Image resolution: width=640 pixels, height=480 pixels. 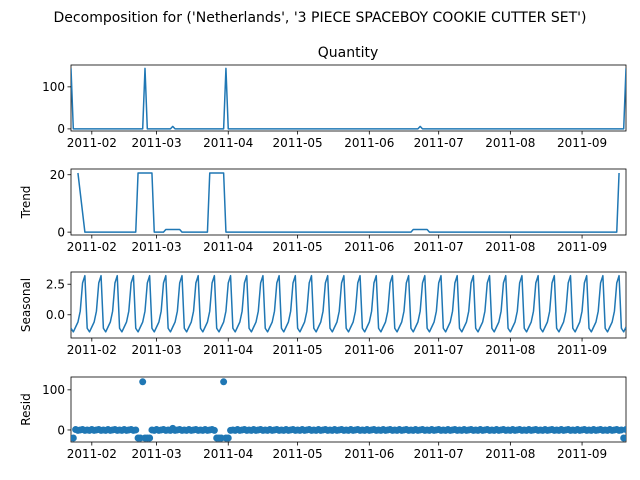 What do you see at coordinates (156, 350) in the screenshot?
I see `seasonal-xtick-label: 2011-03` at bounding box center [156, 350].